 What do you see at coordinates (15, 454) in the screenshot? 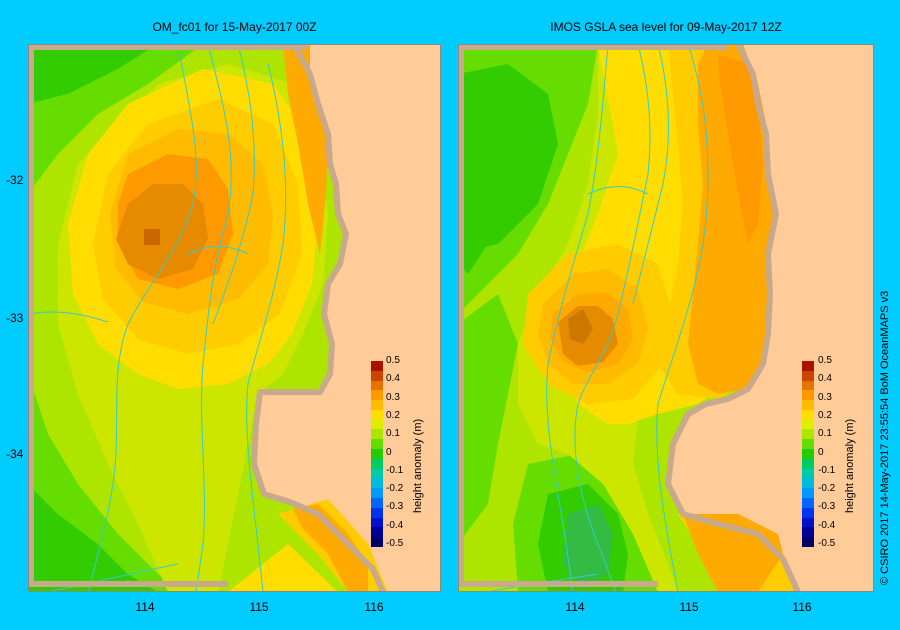
I see `y-tick-label: -34` at bounding box center [15, 454].